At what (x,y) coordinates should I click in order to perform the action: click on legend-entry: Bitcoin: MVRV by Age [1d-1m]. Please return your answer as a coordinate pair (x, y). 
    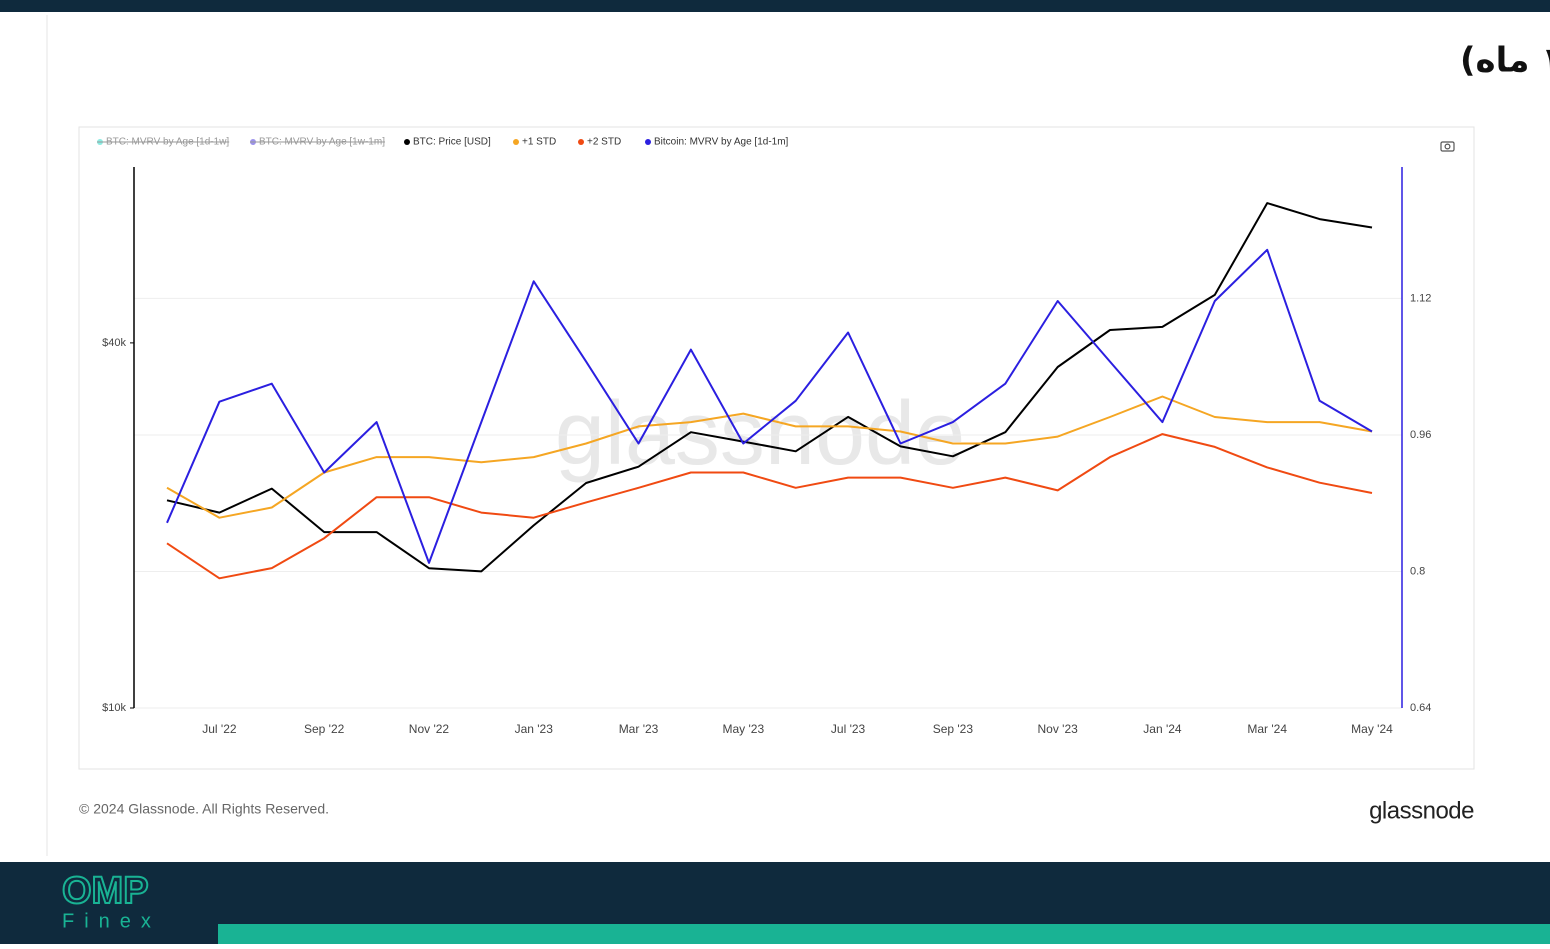
    Looking at the image, I should click on (721, 142).